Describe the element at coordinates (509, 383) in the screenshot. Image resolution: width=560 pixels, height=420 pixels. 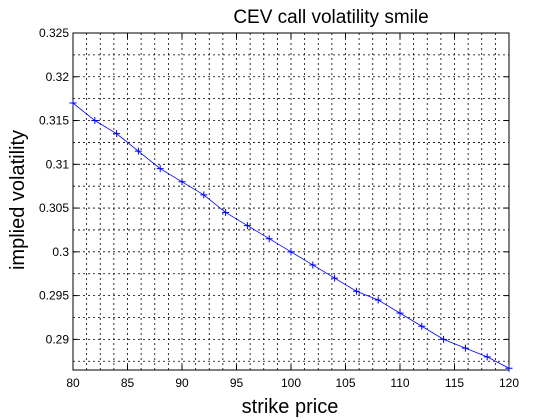
I see `x-tick-label: 120` at that location.